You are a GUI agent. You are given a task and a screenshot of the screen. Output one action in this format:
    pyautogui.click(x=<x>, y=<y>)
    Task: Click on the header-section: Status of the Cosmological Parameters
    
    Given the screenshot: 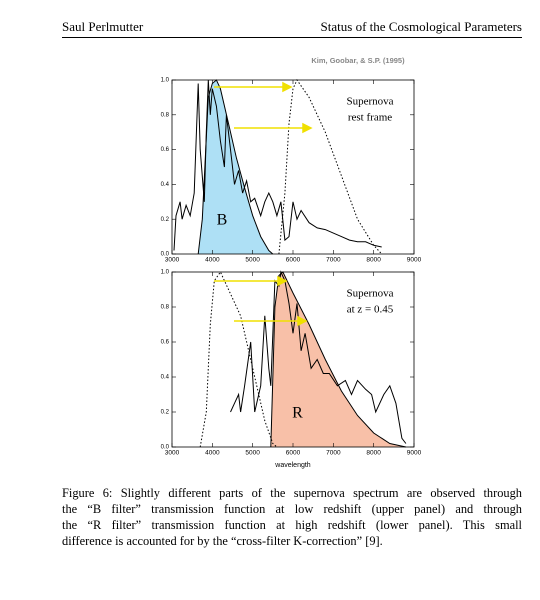 What is the action you would take?
    pyautogui.click(x=421, y=26)
    